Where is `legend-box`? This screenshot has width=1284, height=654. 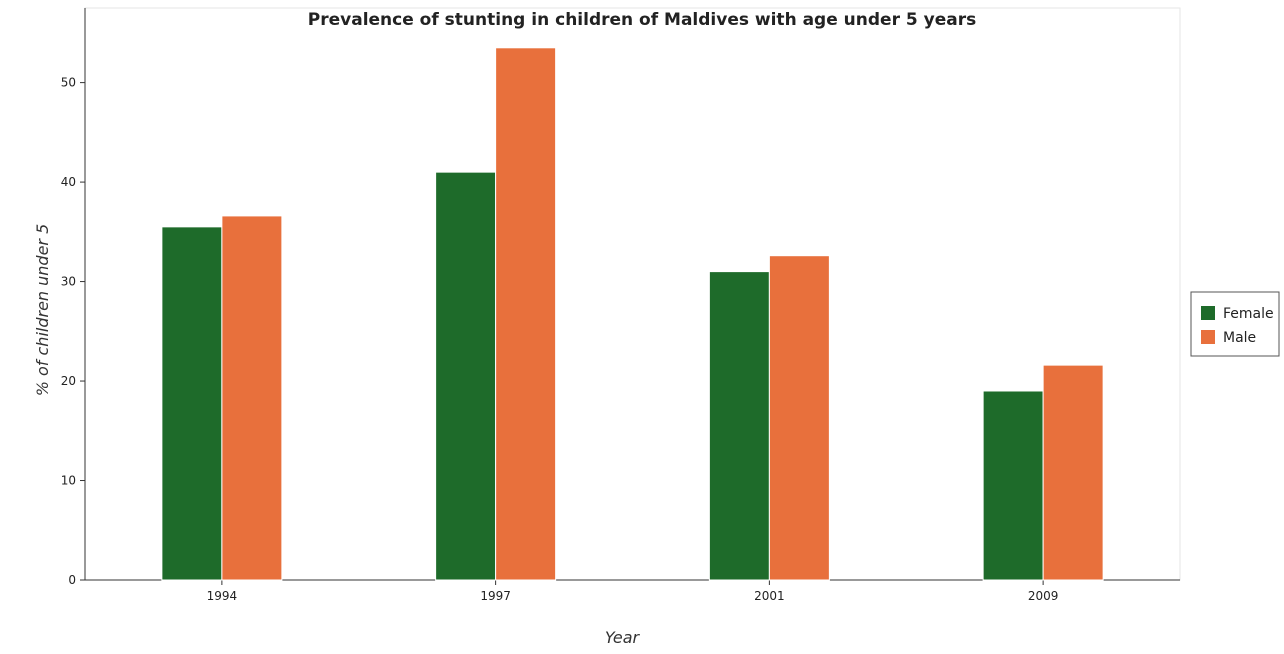 legend-box is located at coordinates (1235, 324).